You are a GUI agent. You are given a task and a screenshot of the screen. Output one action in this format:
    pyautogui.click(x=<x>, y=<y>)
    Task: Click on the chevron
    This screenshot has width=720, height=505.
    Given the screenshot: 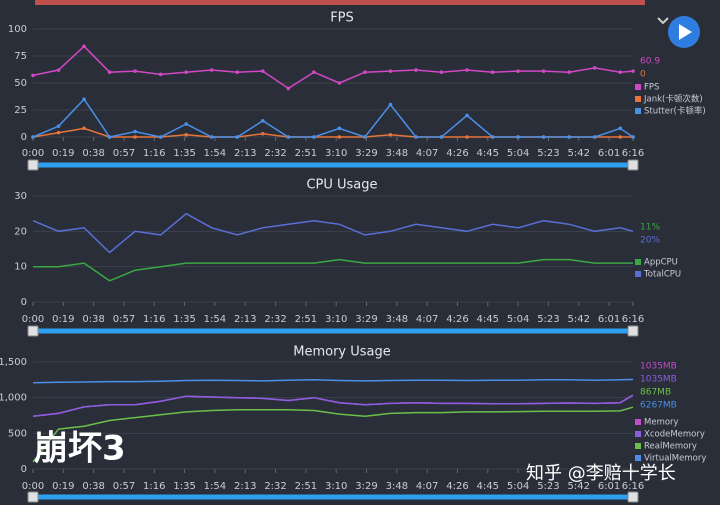 What is the action you would take?
    pyautogui.click(x=663, y=21)
    